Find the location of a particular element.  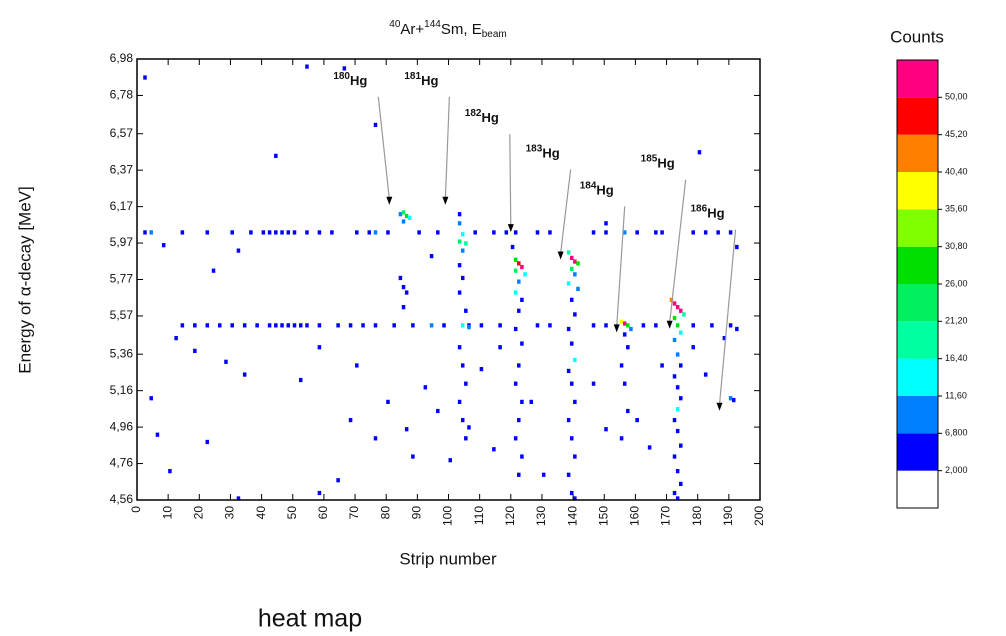

y-tick-label: 5,16 is located at coordinates (122, 390).